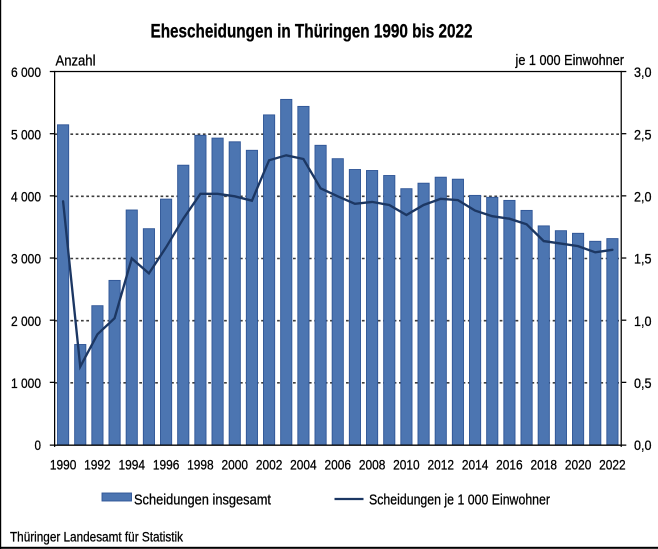 This screenshot has width=658, height=549. Describe the element at coordinates (132, 464) in the screenshot. I see `svg-text: 1994` at that location.